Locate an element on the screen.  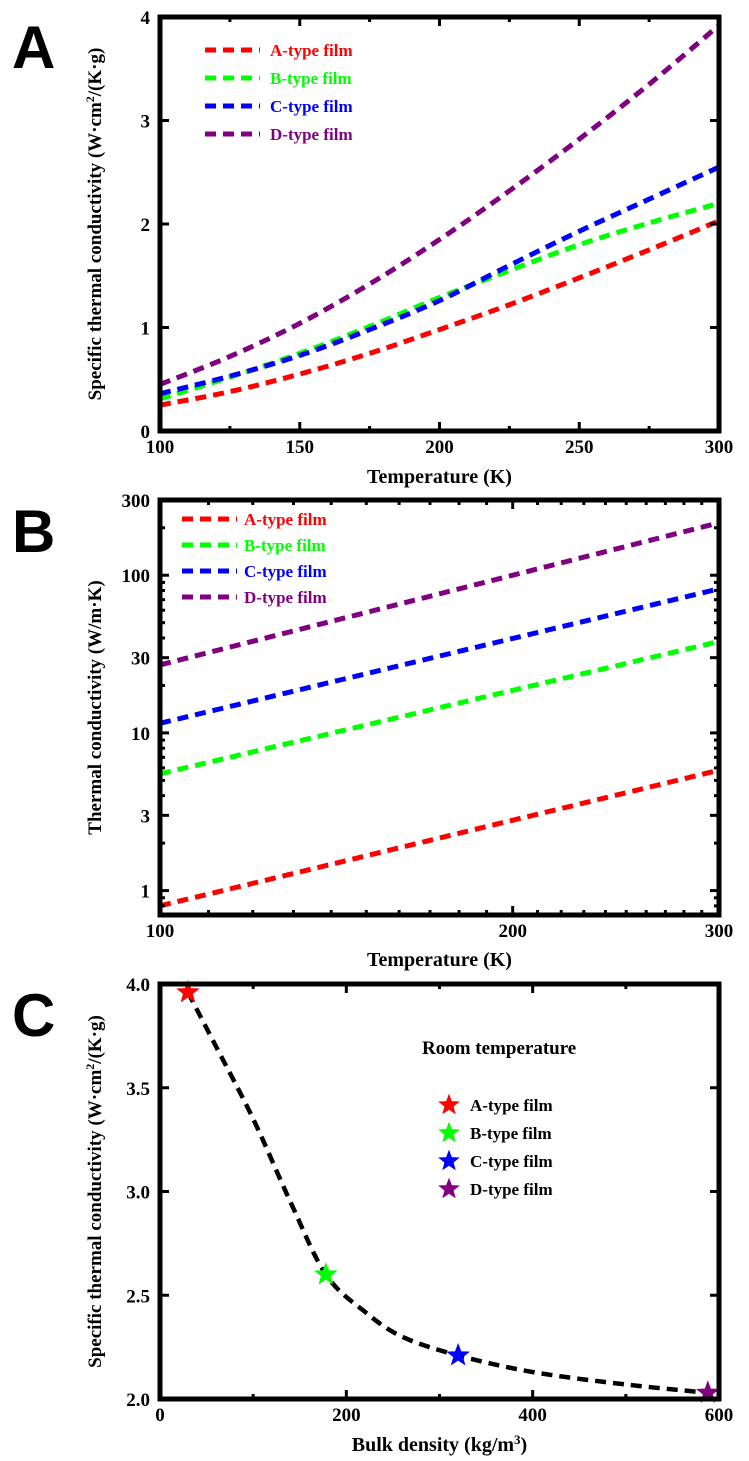
y-axis-label: Thermal conductivity (W/m·K) is located at coordinates (95, 707).